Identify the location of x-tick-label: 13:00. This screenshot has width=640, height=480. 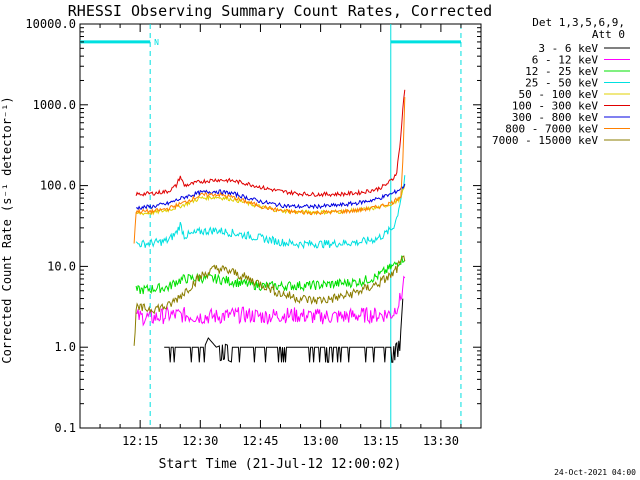
(321, 441).